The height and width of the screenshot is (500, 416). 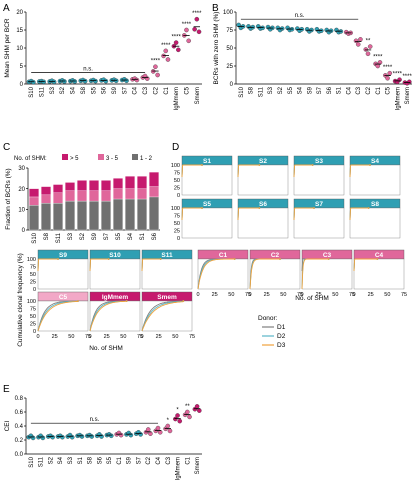 I want to click on y-axis-title: Fraction of BCRs (%), so click(x=8, y=198).